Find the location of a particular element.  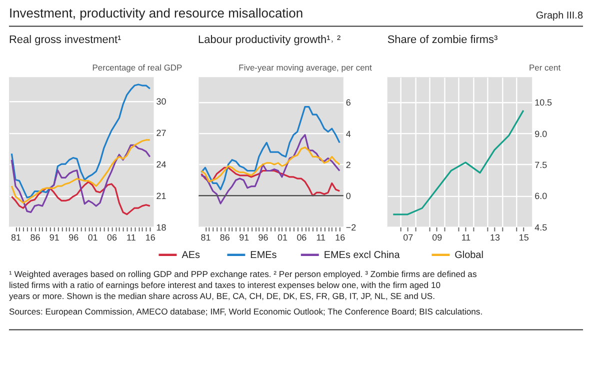

y-tick-label: 4 is located at coordinates (348, 133).